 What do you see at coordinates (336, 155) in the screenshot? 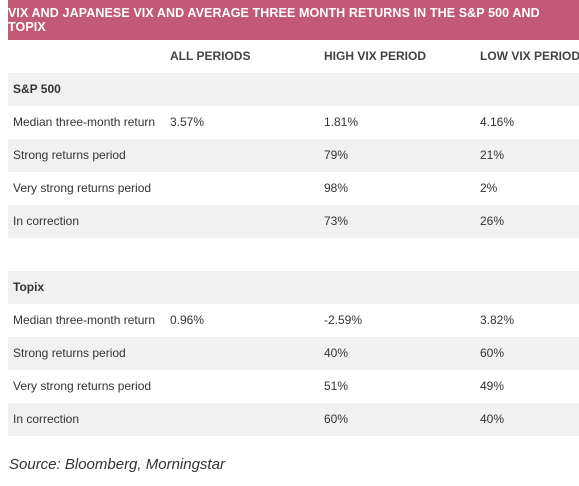
I see `cell-high-vix: 79%` at bounding box center [336, 155].